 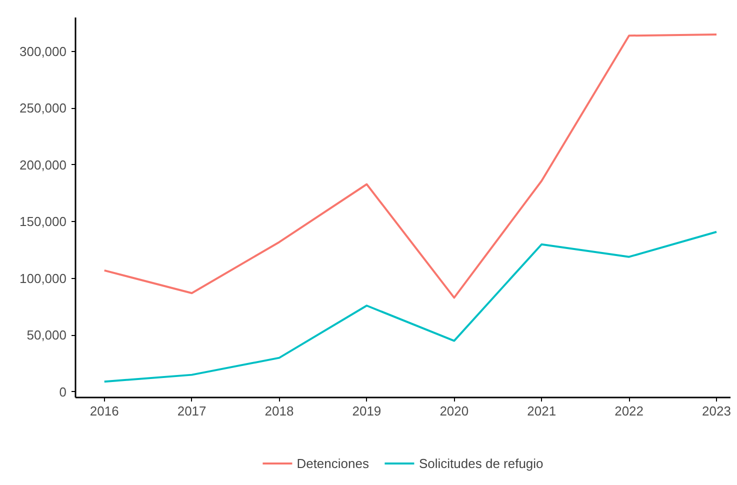 What do you see at coordinates (716, 411) in the screenshot?
I see `x-tick-label: 2023` at bounding box center [716, 411].